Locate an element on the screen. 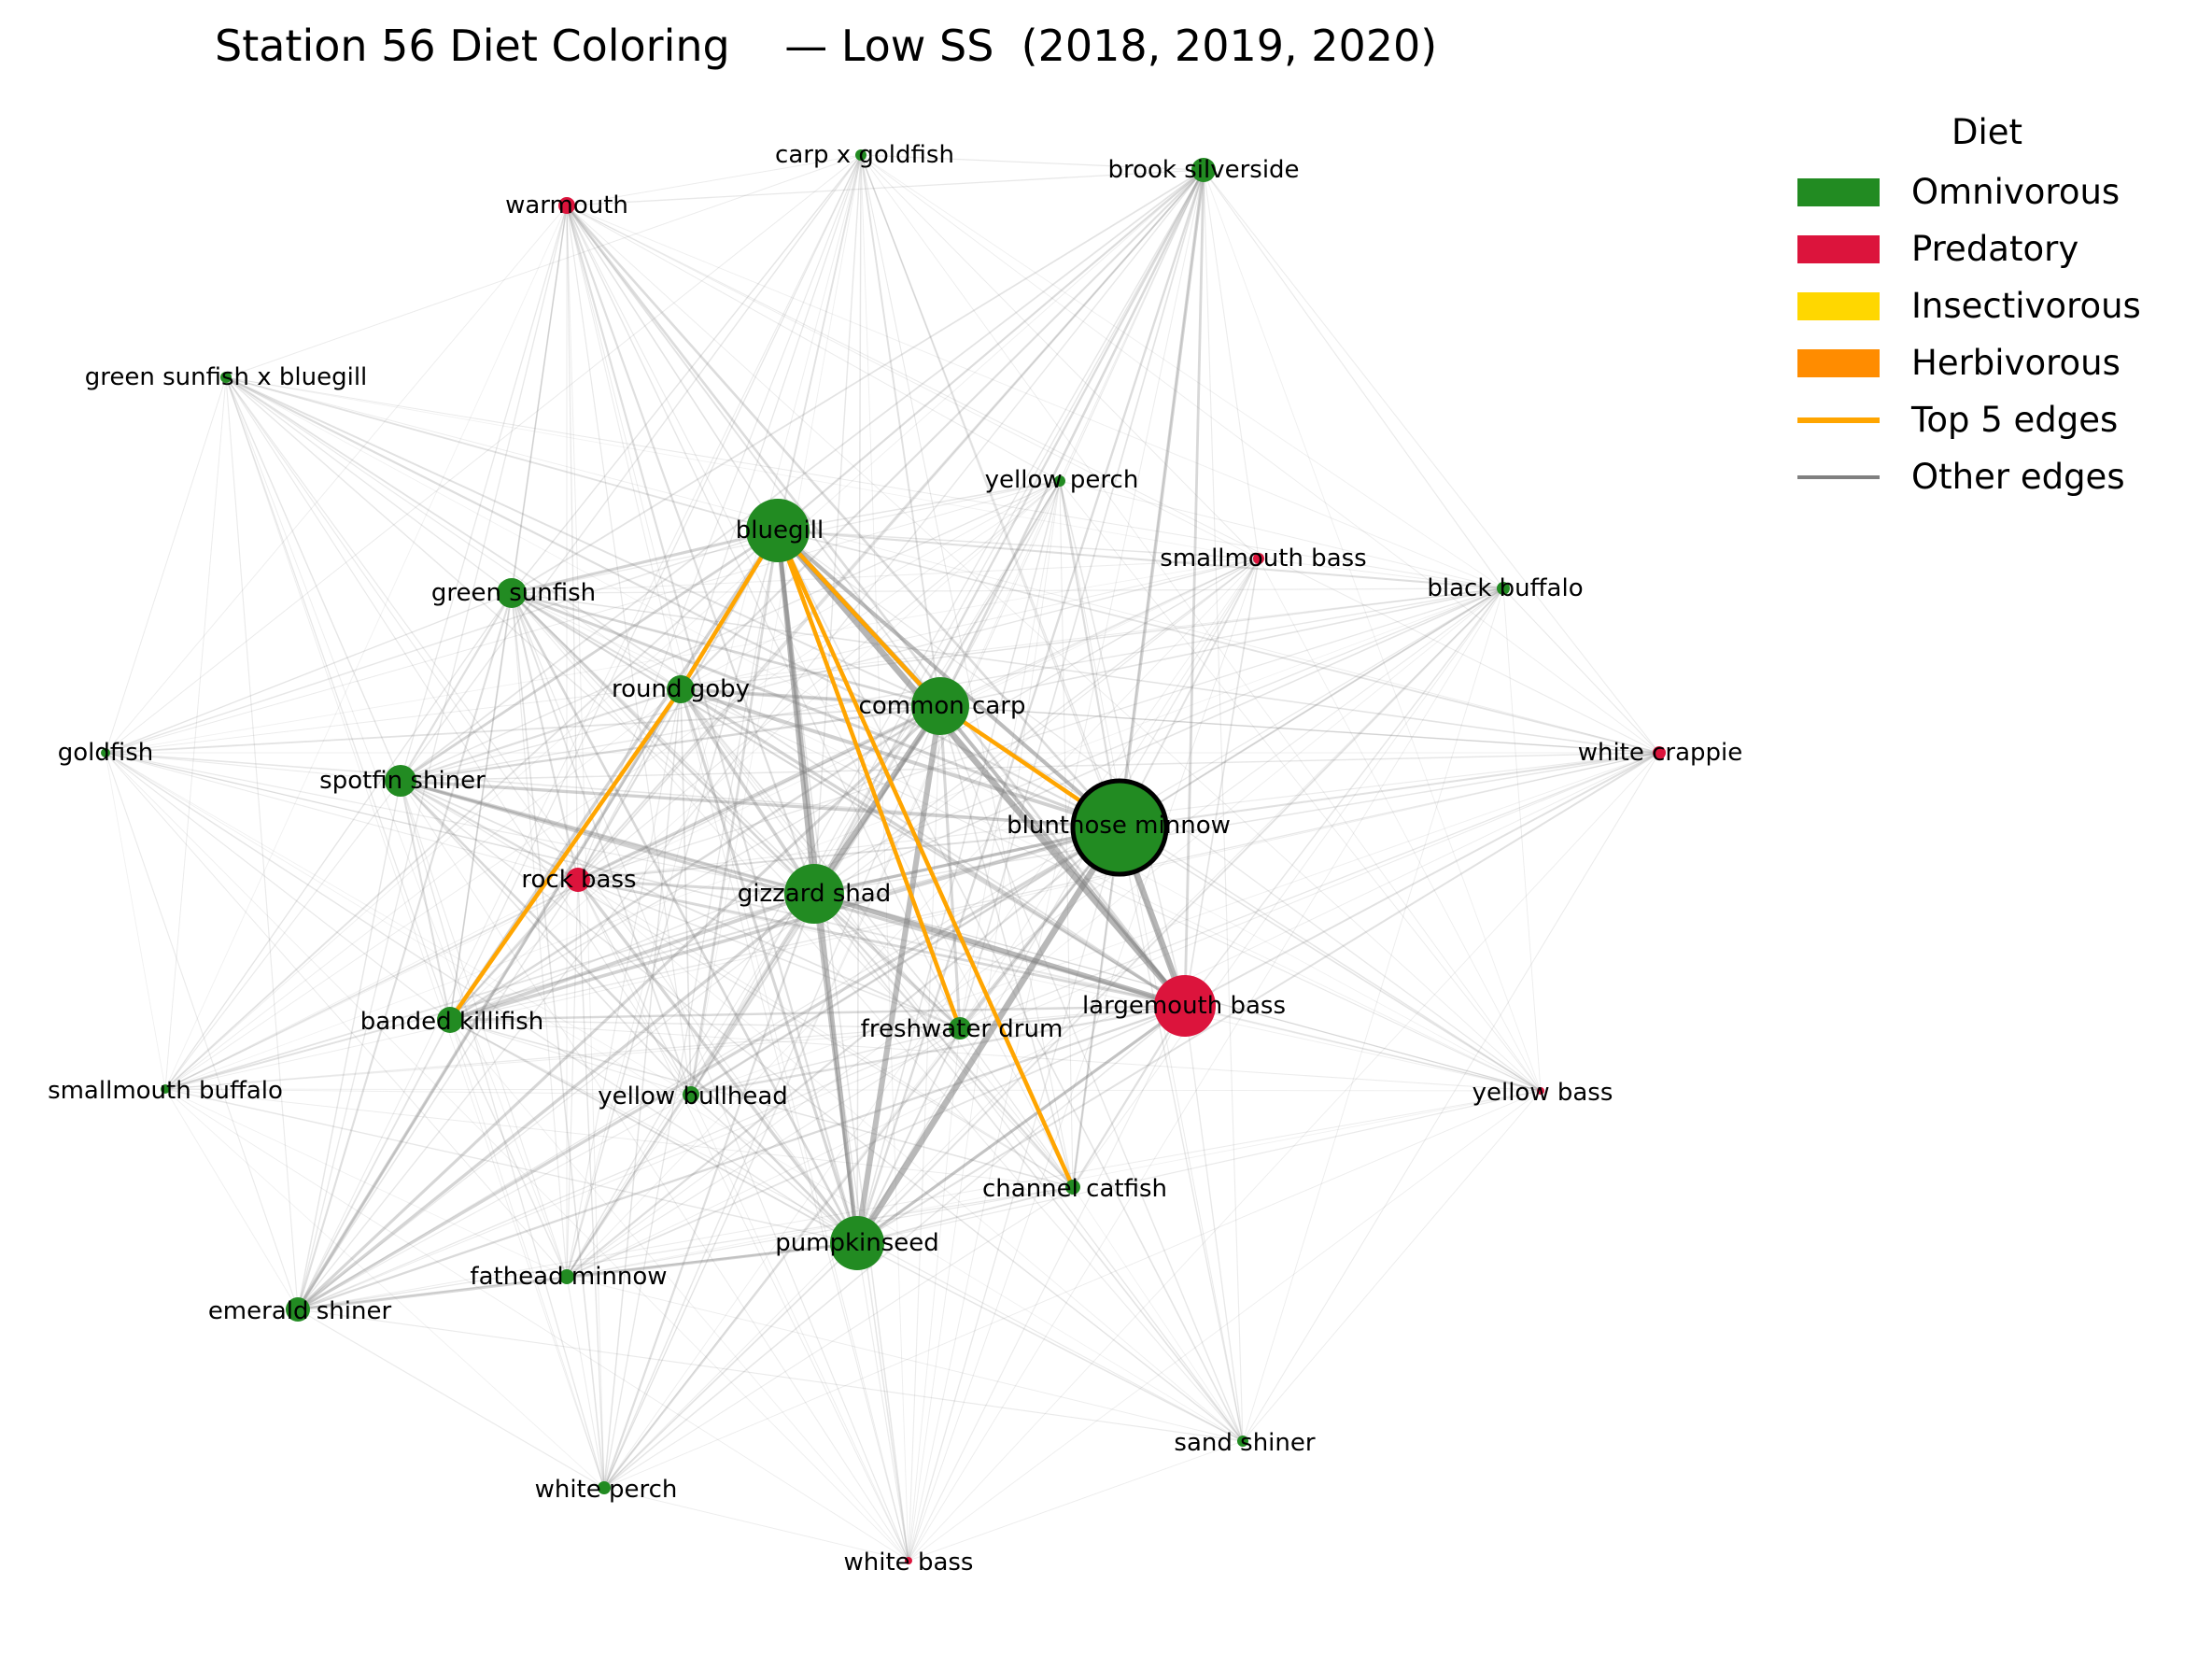 The height and width of the screenshot is (1655, 2212). node-freshwater-drum is located at coordinates (960, 1028).